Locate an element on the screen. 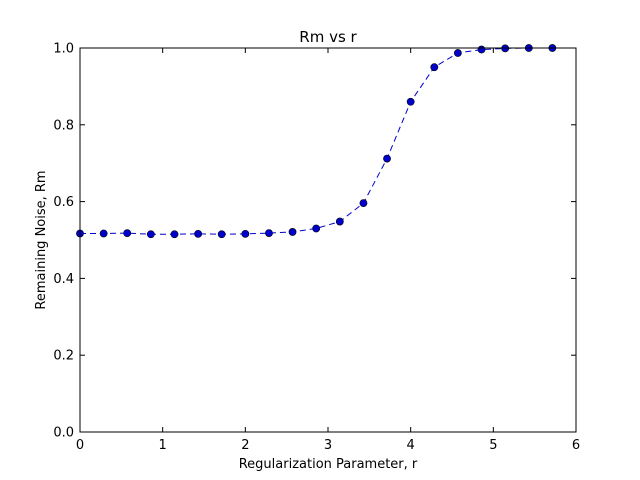  y-tick-label: 0.4 is located at coordinates (63, 279).